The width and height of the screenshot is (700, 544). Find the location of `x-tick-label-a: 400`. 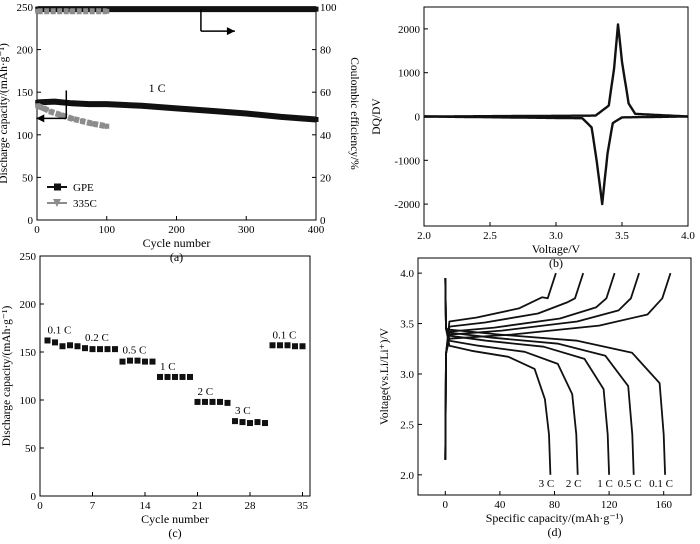

x-tick-label-a: 400 is located at coordinates (316, 230).